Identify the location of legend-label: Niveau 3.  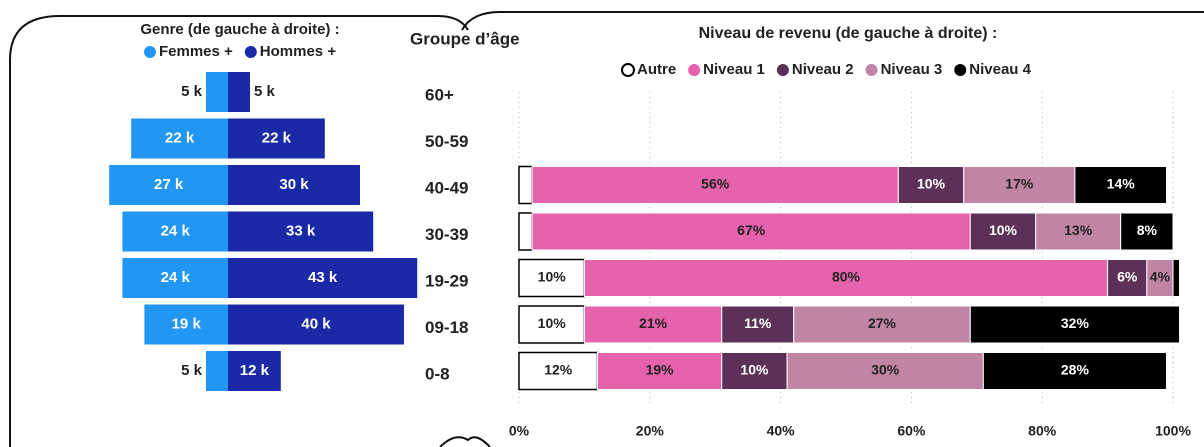
(912, 69).